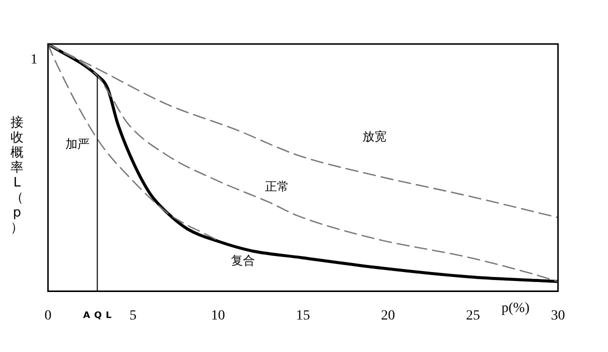 This screenshot has height=352, width=608. Describe the element at coordinates (17, 175) in the screenshot. I see `y-axis-title: 接收概率L（p）` at that location.